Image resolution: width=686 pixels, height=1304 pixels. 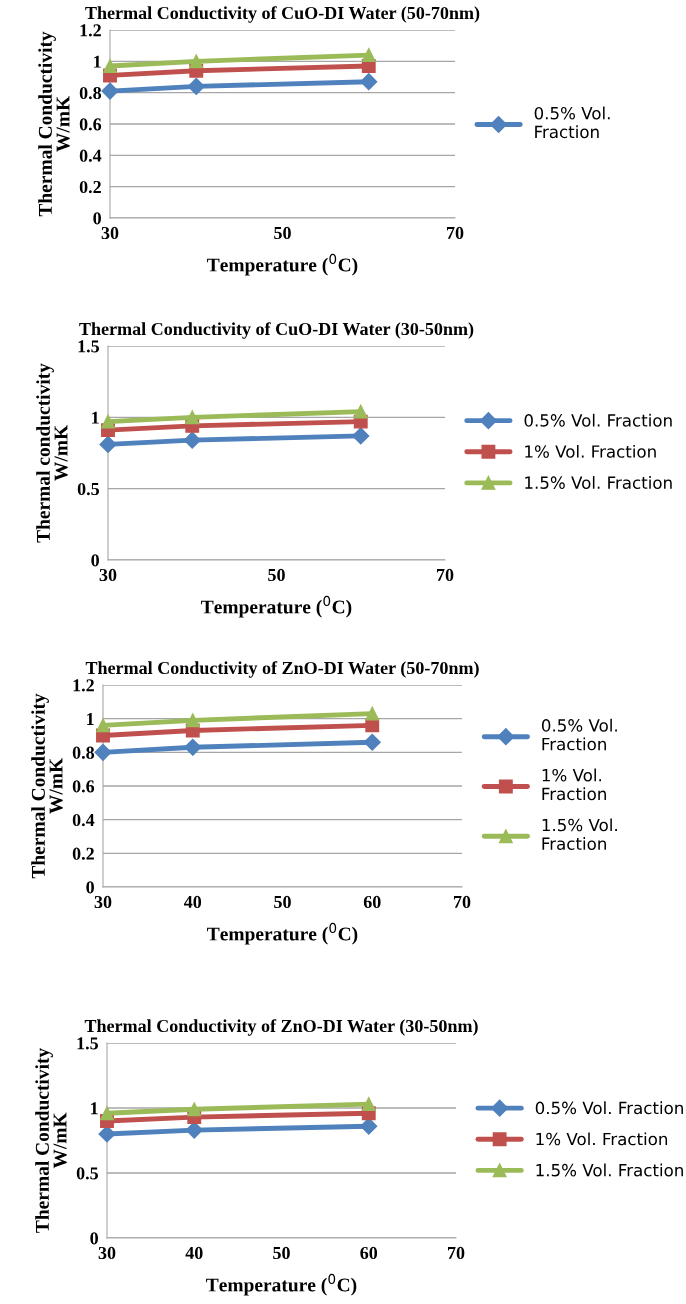 What do you see at coordinates (281, 1027) in the screenshot?
I see `chart-title: Thermal Conductivity of ZnO-DI Water (30-50nm)` at bounding box center [281, 1027].